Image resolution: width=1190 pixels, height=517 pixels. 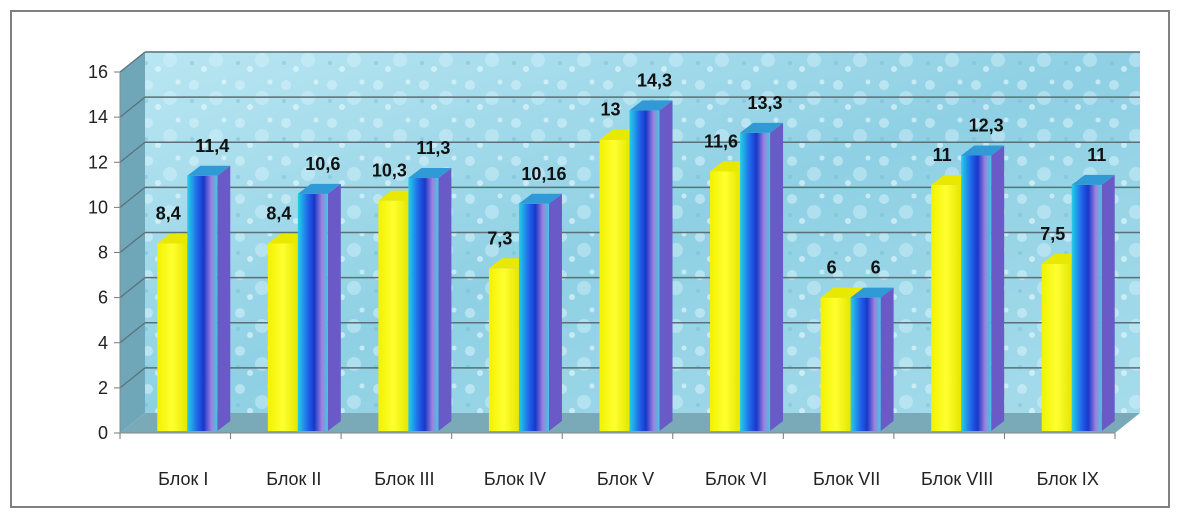 I want to click on category-label: Блок VIII, so click(x=957, y=479).